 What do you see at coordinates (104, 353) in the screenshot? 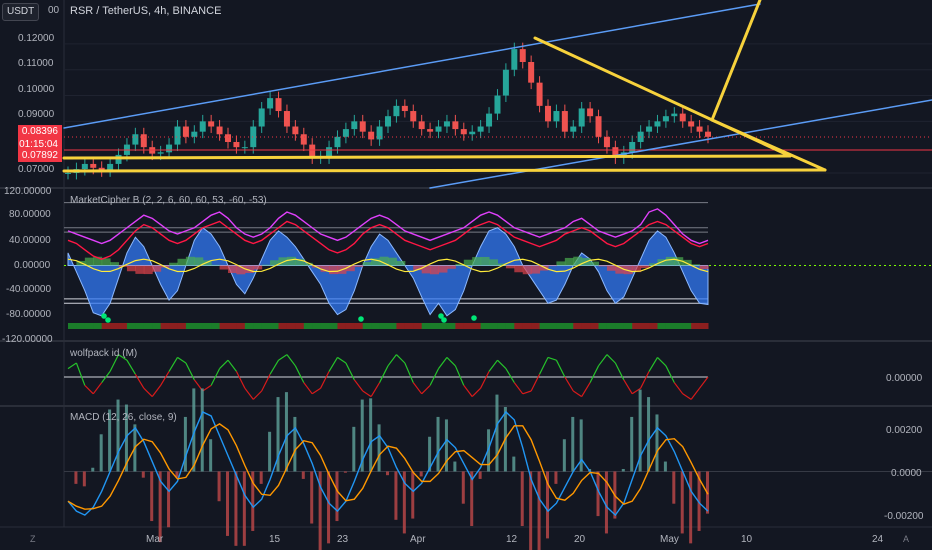
I see `wolfpack-label: wolfpack id (M)` at bounding box center [104, 353].